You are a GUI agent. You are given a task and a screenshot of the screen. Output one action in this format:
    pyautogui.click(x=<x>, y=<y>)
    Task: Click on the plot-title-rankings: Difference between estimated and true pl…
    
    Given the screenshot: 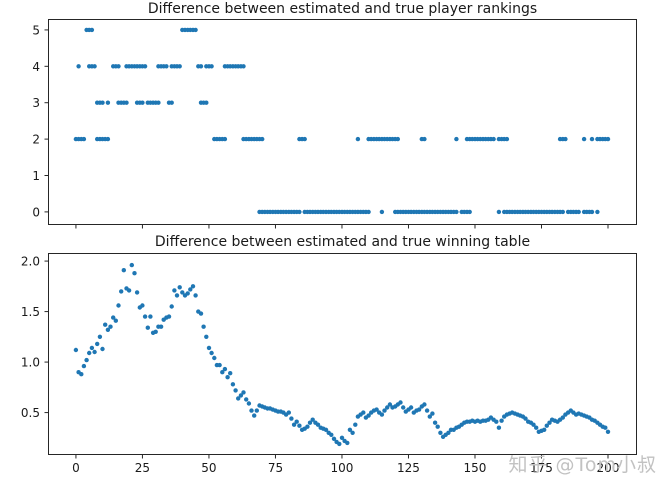 What is the action you would take?
    pyautogui.click(x=342, y=9)
    